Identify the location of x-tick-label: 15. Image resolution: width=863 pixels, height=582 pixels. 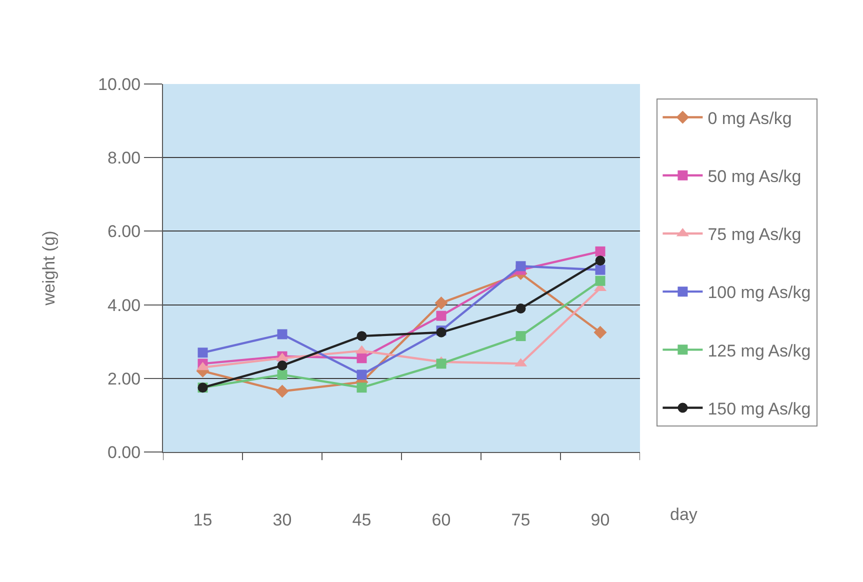
(202, 520).